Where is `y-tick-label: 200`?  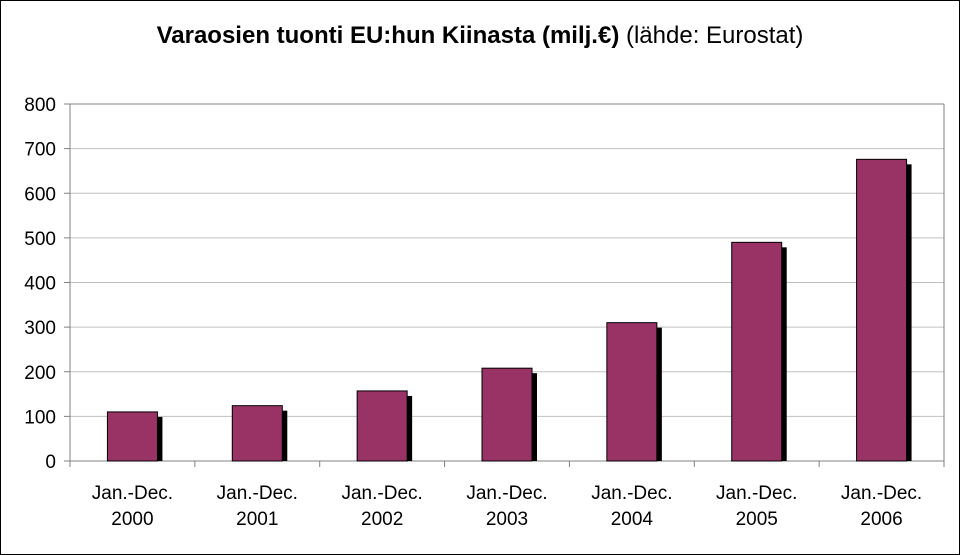
y-tick-label: 200 is located at coordinates (40, 373).